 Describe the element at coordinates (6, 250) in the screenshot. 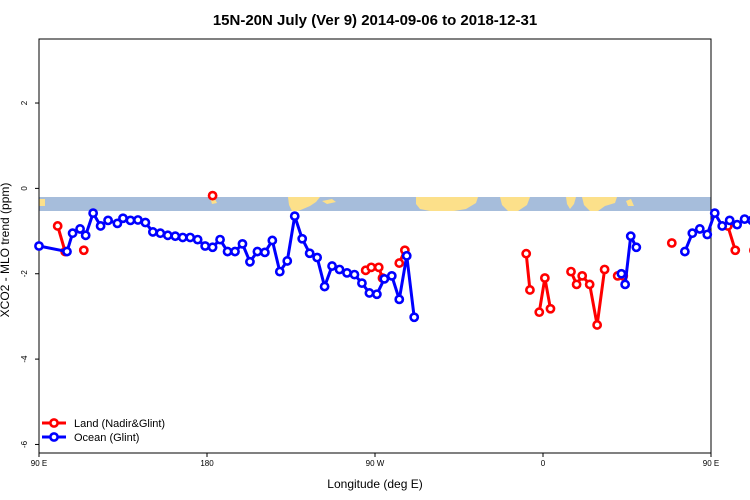

I see `y-axis-label: XCO2 - MLO trend (ppm)` at that location.